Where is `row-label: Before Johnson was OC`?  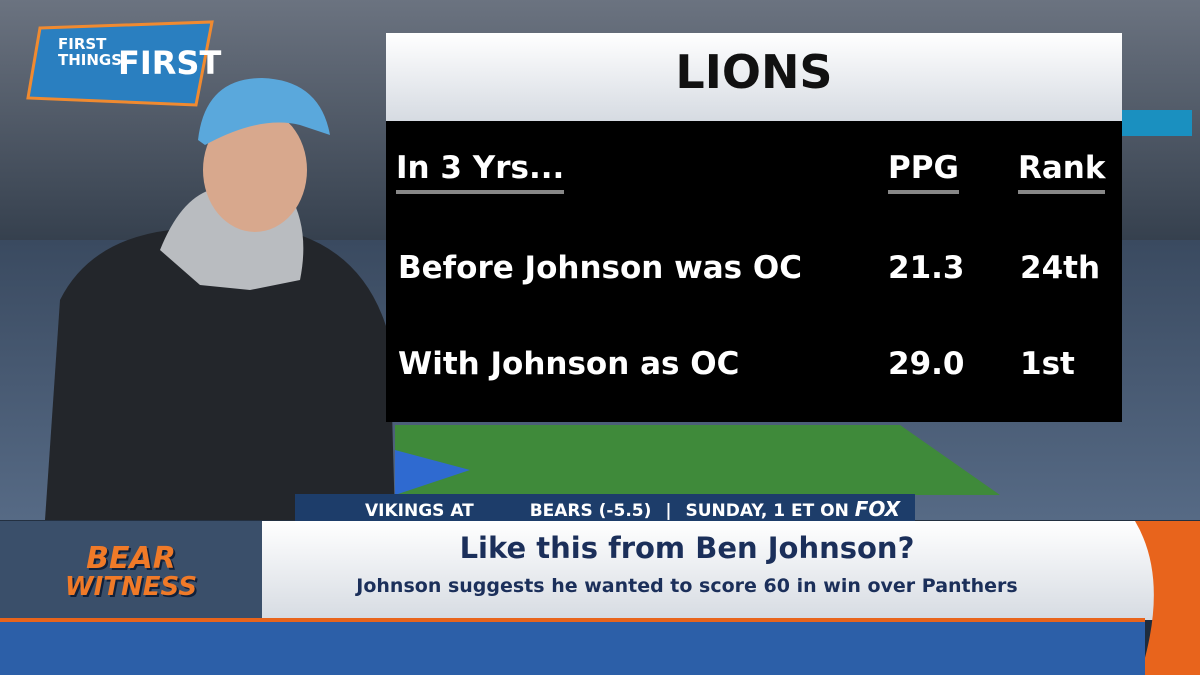 row-label: Before Johnson was OC is located at coordinates (600, 268).